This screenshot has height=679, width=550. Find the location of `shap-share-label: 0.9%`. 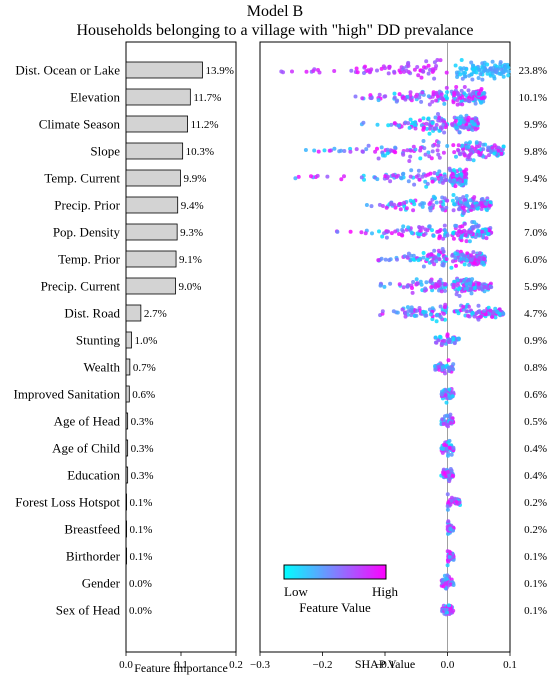

shap-share-label: 0.9% is located at coordinates (535, 341).